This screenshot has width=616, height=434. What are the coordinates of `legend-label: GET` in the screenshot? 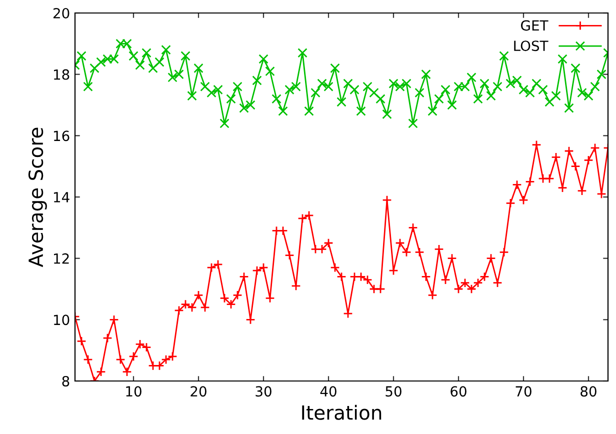 It's located at (534, 25).